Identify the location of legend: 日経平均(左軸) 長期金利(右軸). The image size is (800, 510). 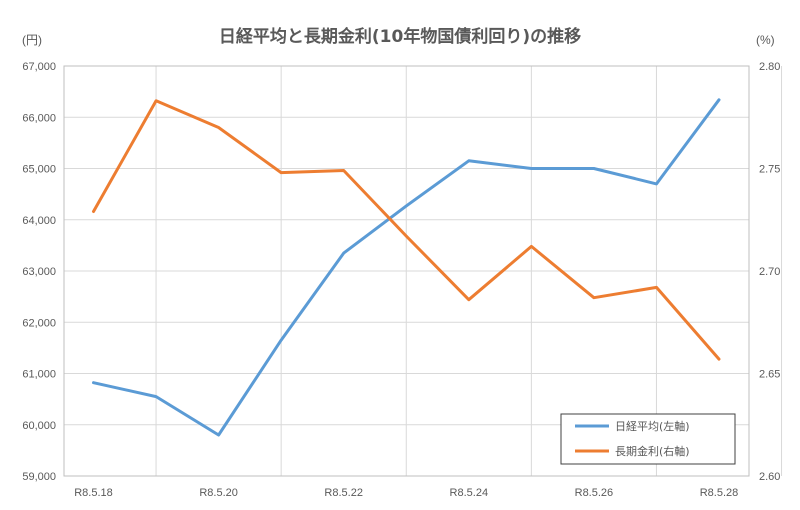
(648, 439).